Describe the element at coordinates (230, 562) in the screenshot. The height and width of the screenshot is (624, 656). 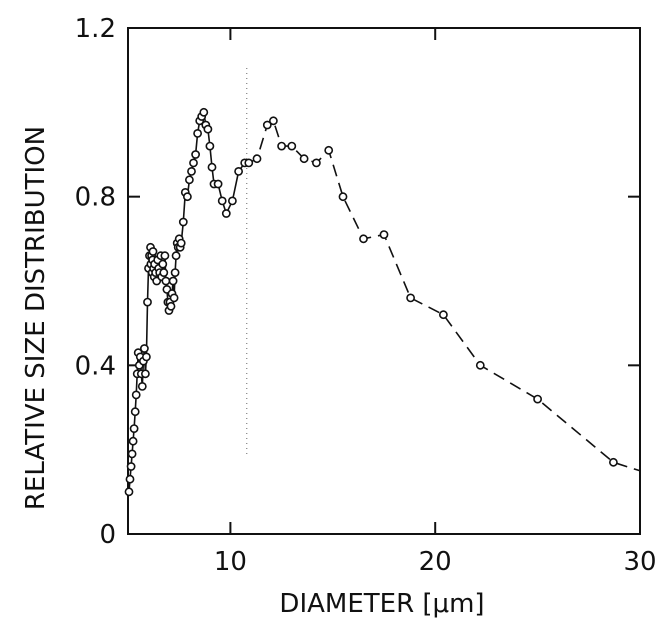
I see `x-tick-label: 10` at that location.